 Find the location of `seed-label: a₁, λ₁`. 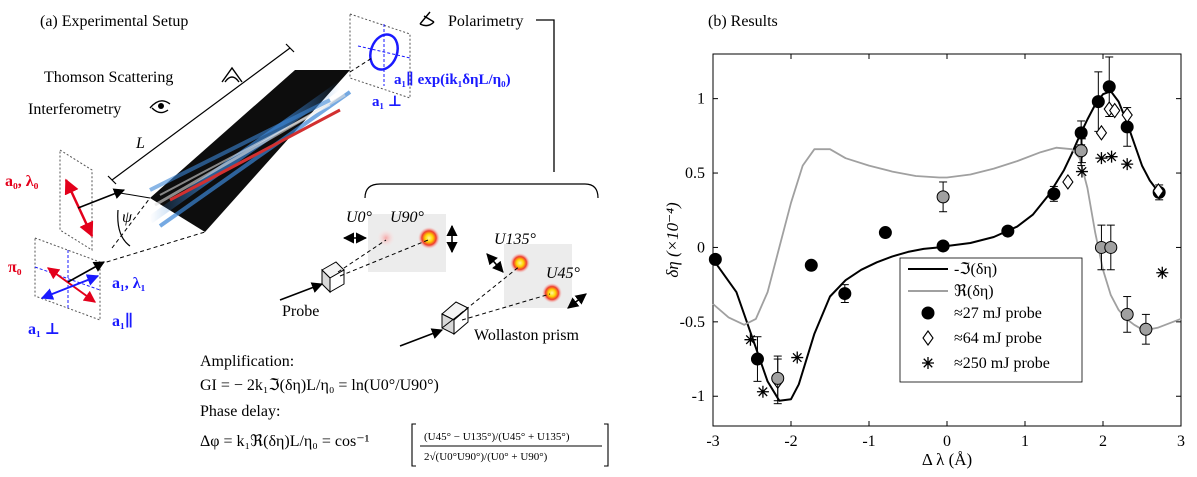

seed-label: a₁, λ₁ is located at coordinates (129, 283).